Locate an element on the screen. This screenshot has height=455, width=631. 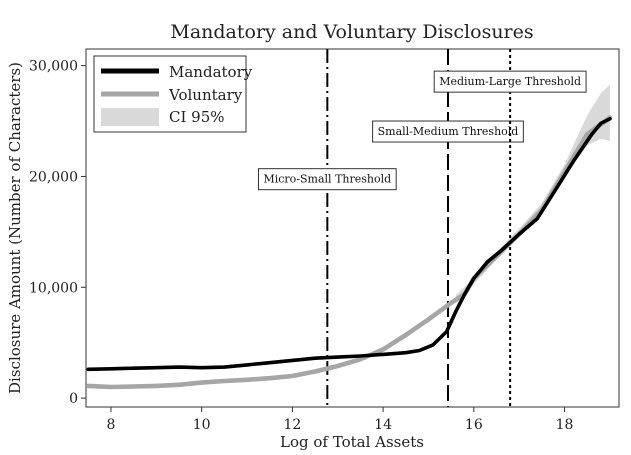
threshold-label-small-medium-threshold: Small-Medium Threshold is located at coordinates (448, 131).